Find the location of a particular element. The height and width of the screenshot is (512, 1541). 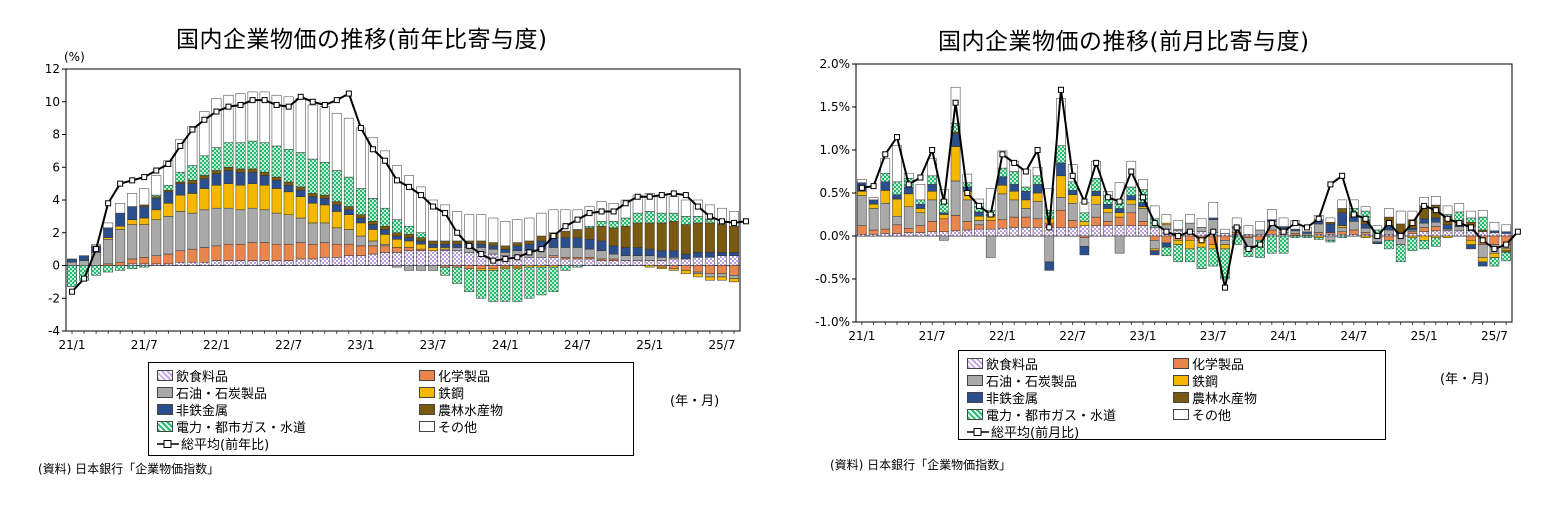

legend-swatch-nonferrous is located at coordinates (165, 409).